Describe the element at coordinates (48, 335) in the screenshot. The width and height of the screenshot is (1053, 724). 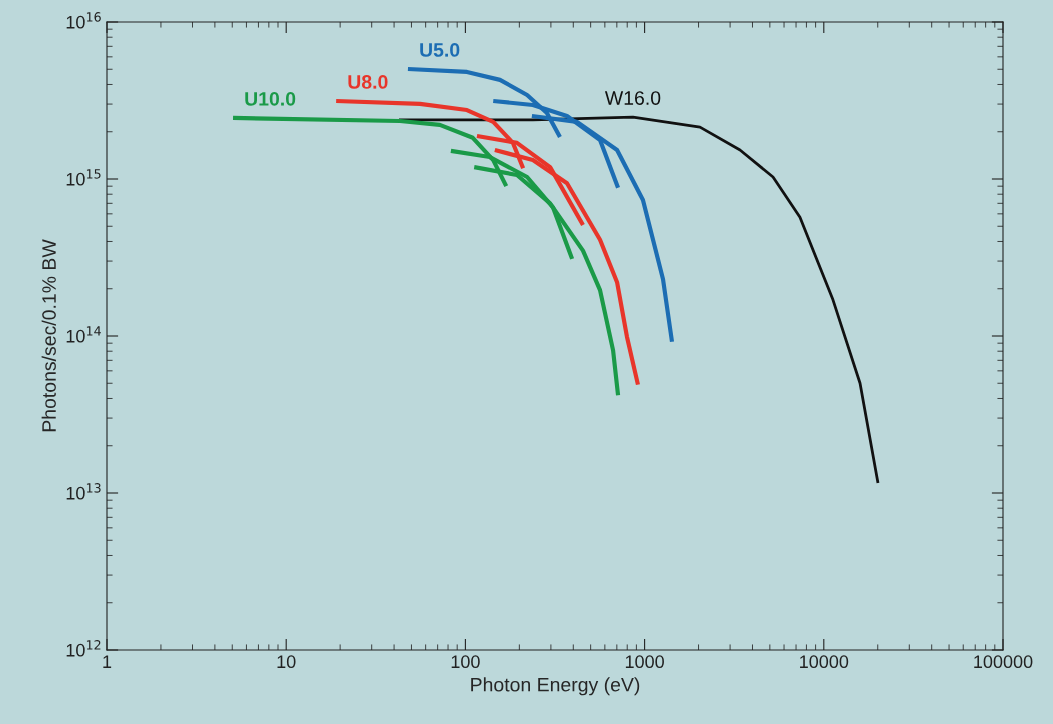
I see `y-axis-title: Photons/sec/0.1% BW` at that location.